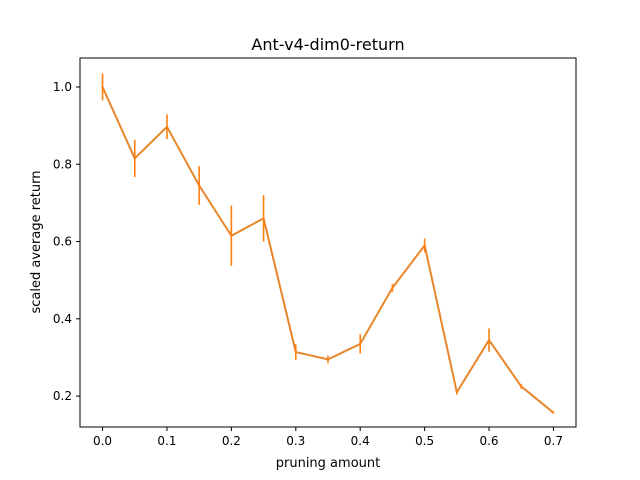 The image size is (640, 480). I want to click on y-axis-label: scaled average return, so click(36, 242).